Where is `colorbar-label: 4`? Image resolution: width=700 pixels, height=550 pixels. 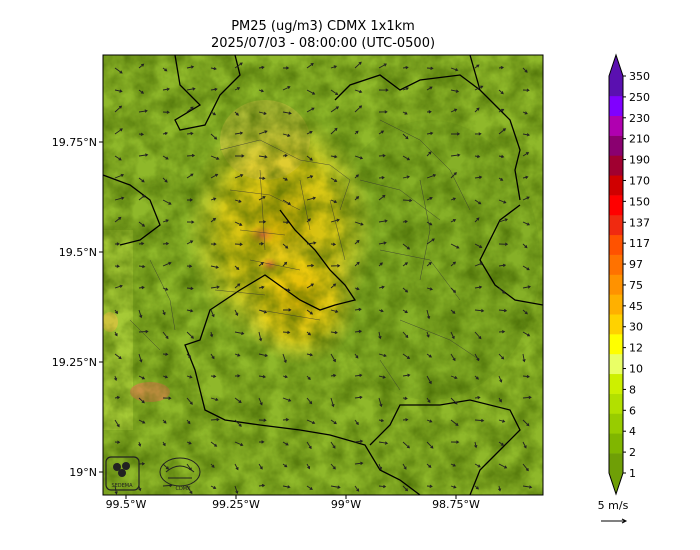 colorbar-label: 4 is located at coordinates (632, 431).